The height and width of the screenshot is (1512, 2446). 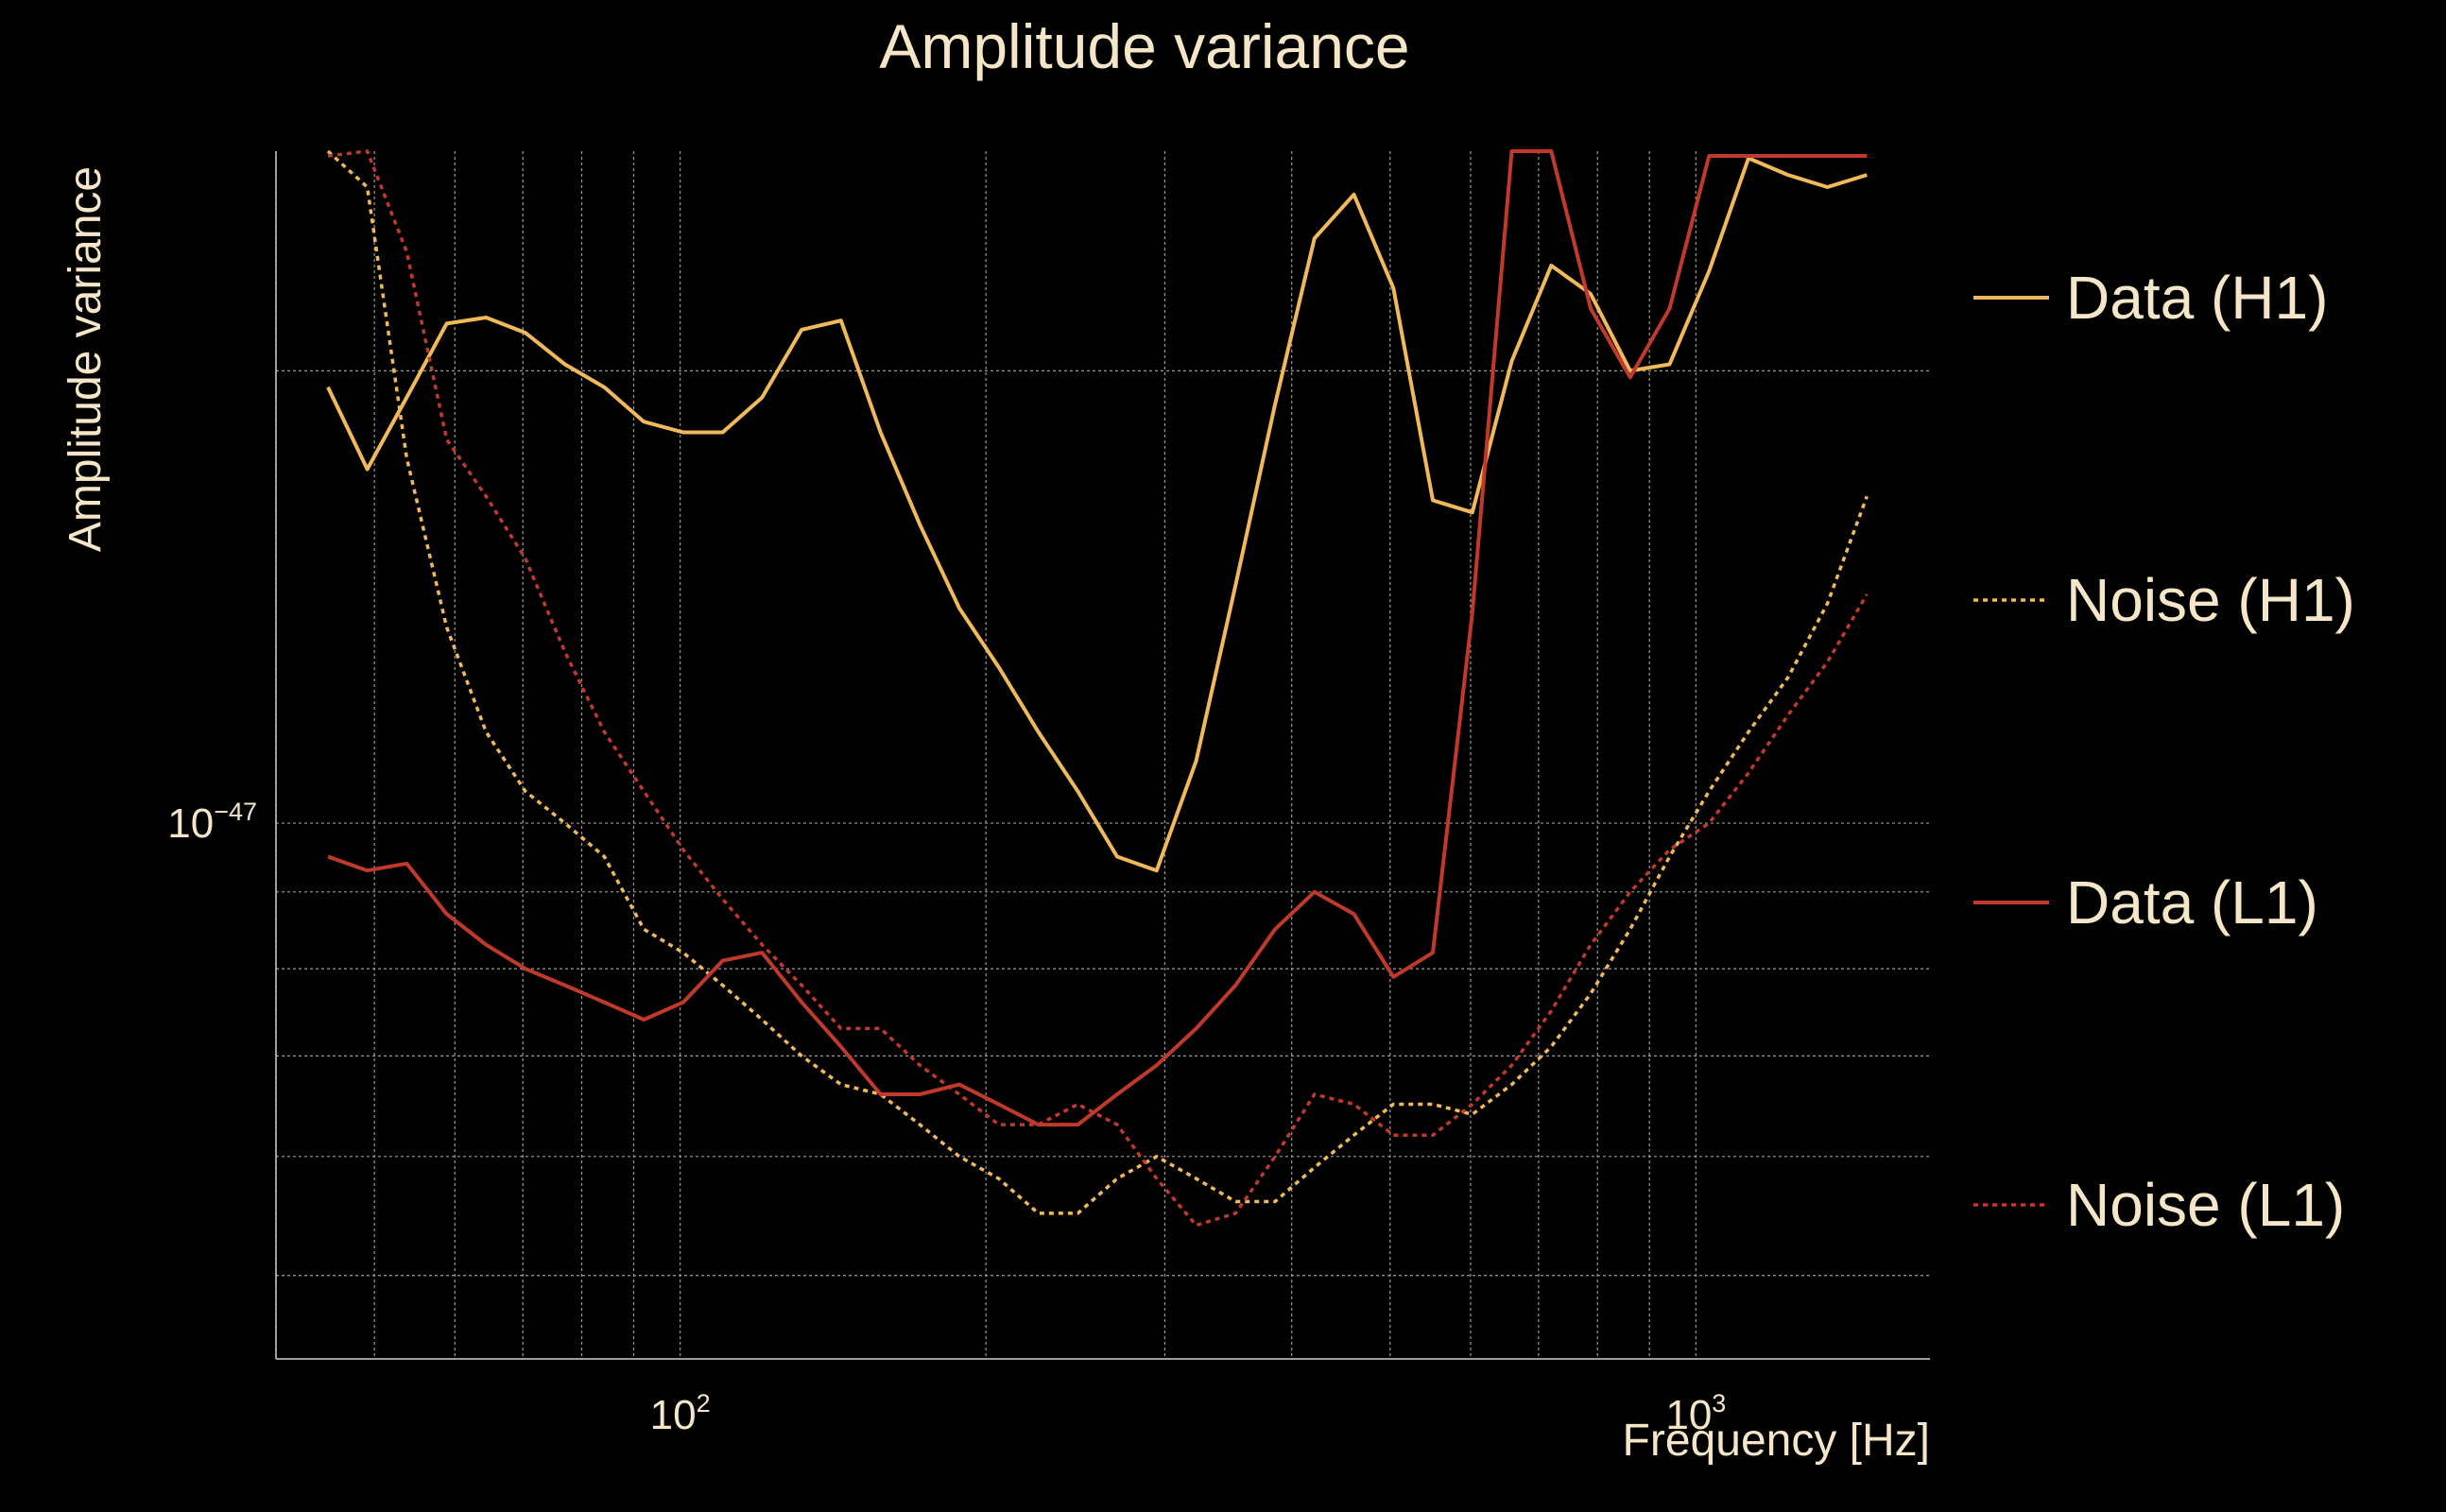 I want to click on y-tick-exponent: −47, so click(x=235, y=812).